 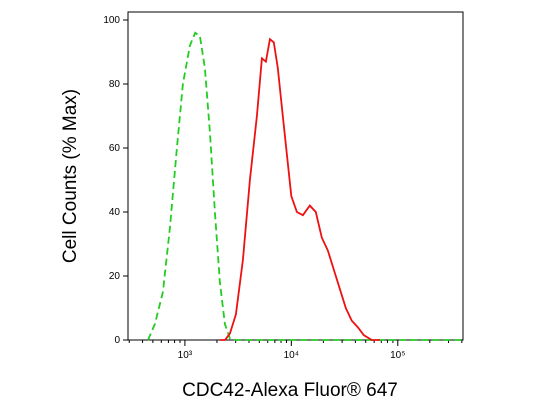 What do you see at coordinates (115, 276) in the screenshot?
I see `y-tick-label: 20` at bounding box center [115, 276].